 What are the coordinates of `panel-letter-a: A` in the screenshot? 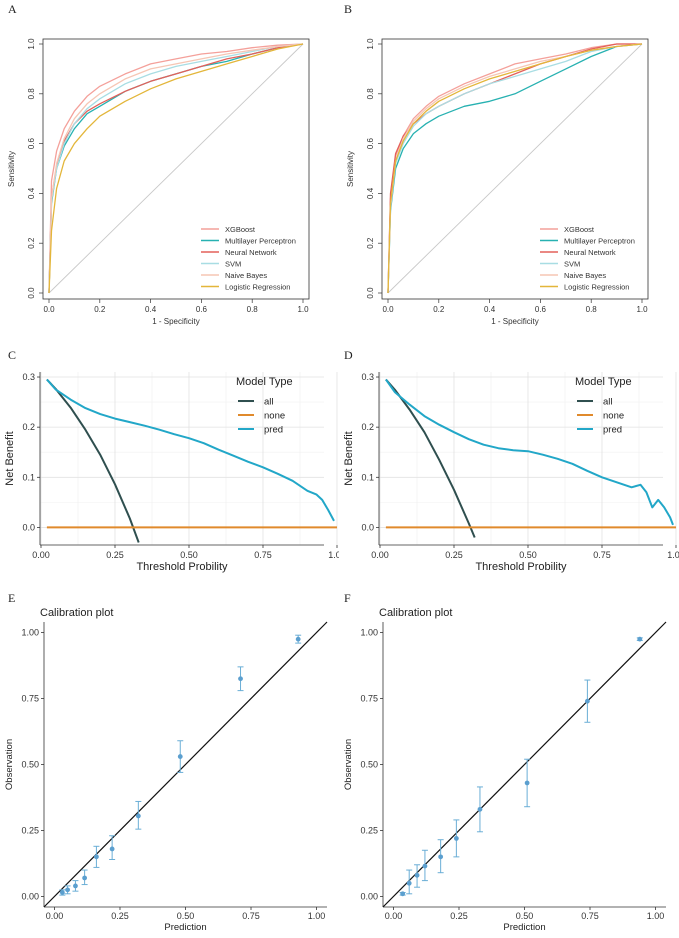 It's located at (12, 9).